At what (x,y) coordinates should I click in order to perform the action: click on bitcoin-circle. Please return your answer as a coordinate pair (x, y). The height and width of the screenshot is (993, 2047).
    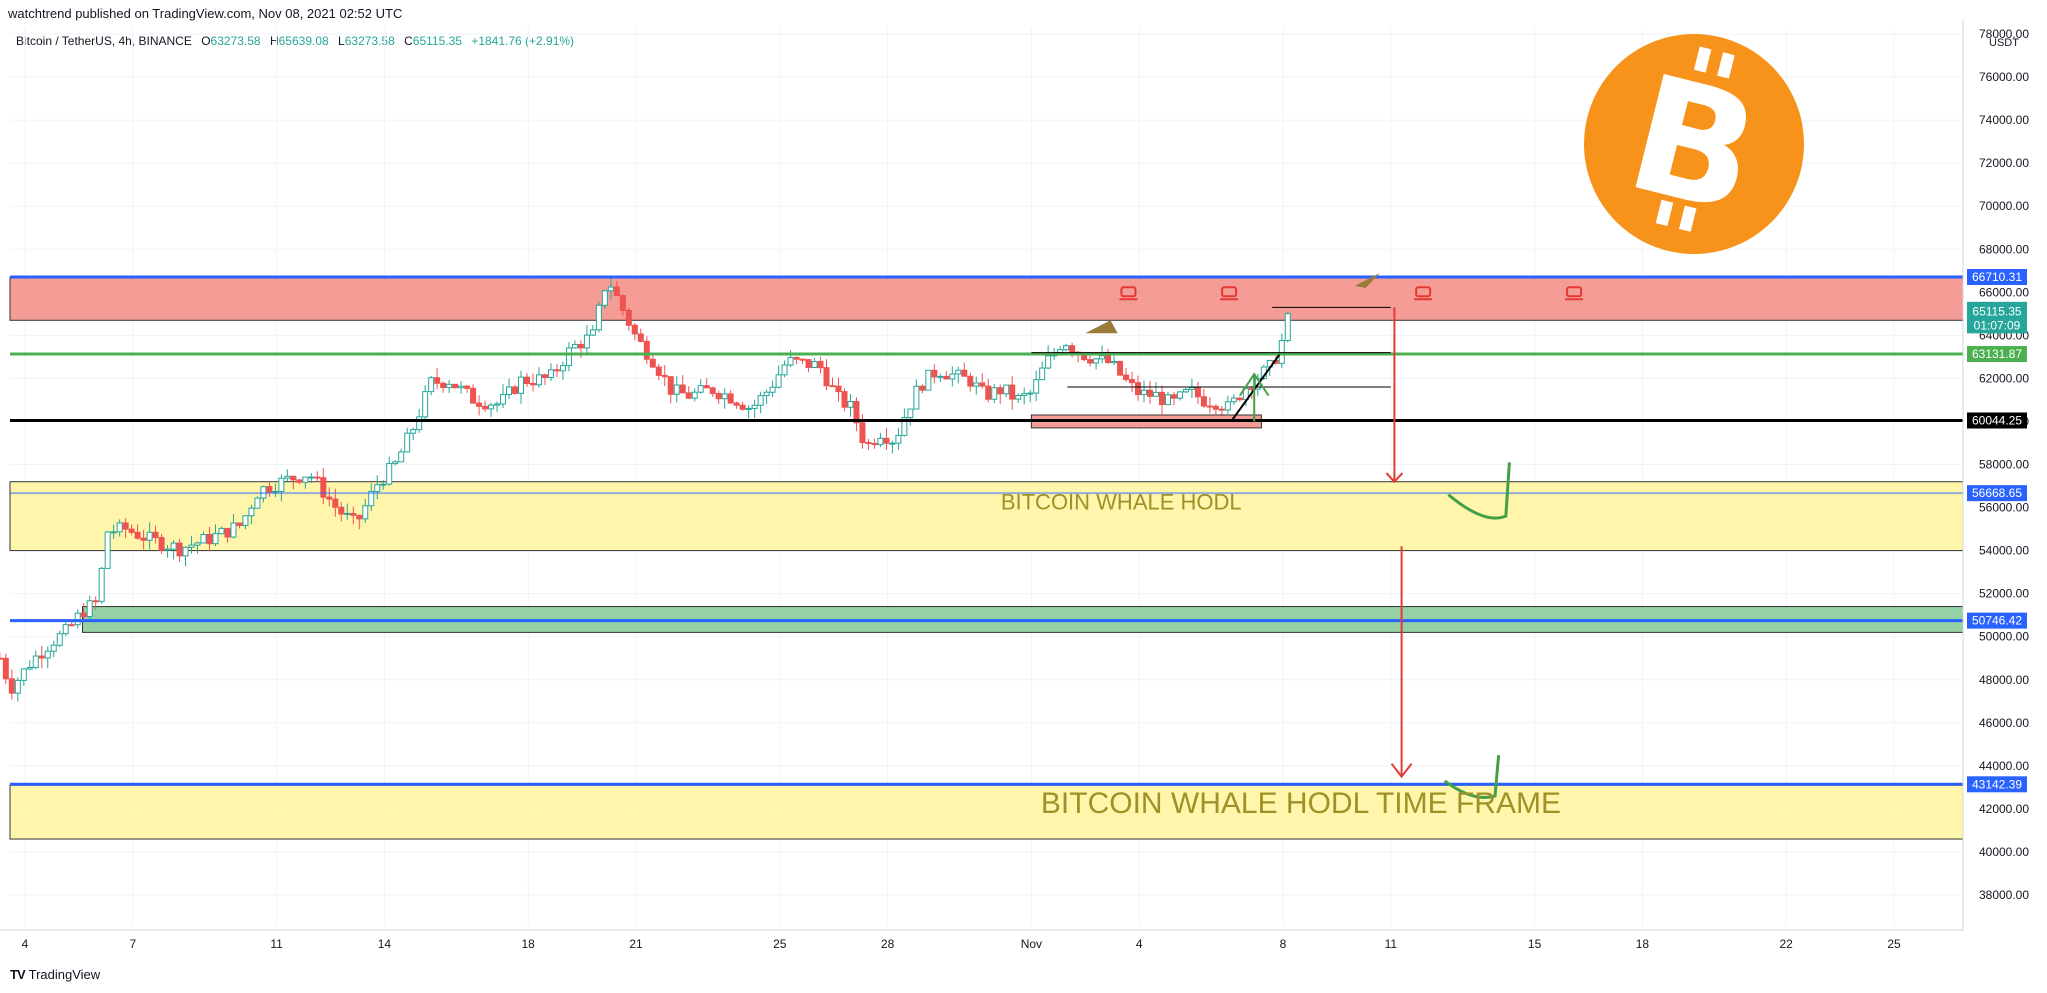
    Looking at the image, I should click on (1694, 144).